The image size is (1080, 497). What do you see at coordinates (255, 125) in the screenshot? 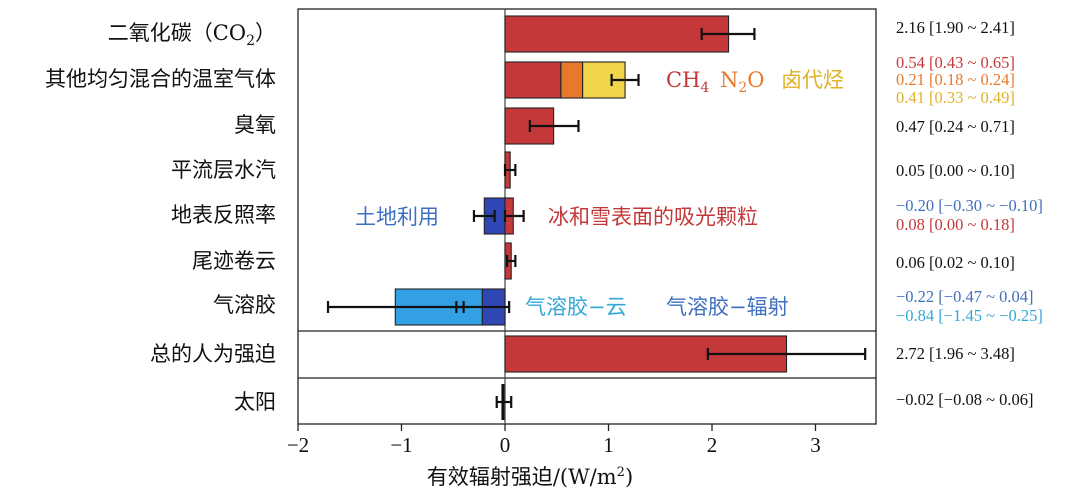
I see `cat-label-ozone: 臭氧` at bounding box center [255, 125].